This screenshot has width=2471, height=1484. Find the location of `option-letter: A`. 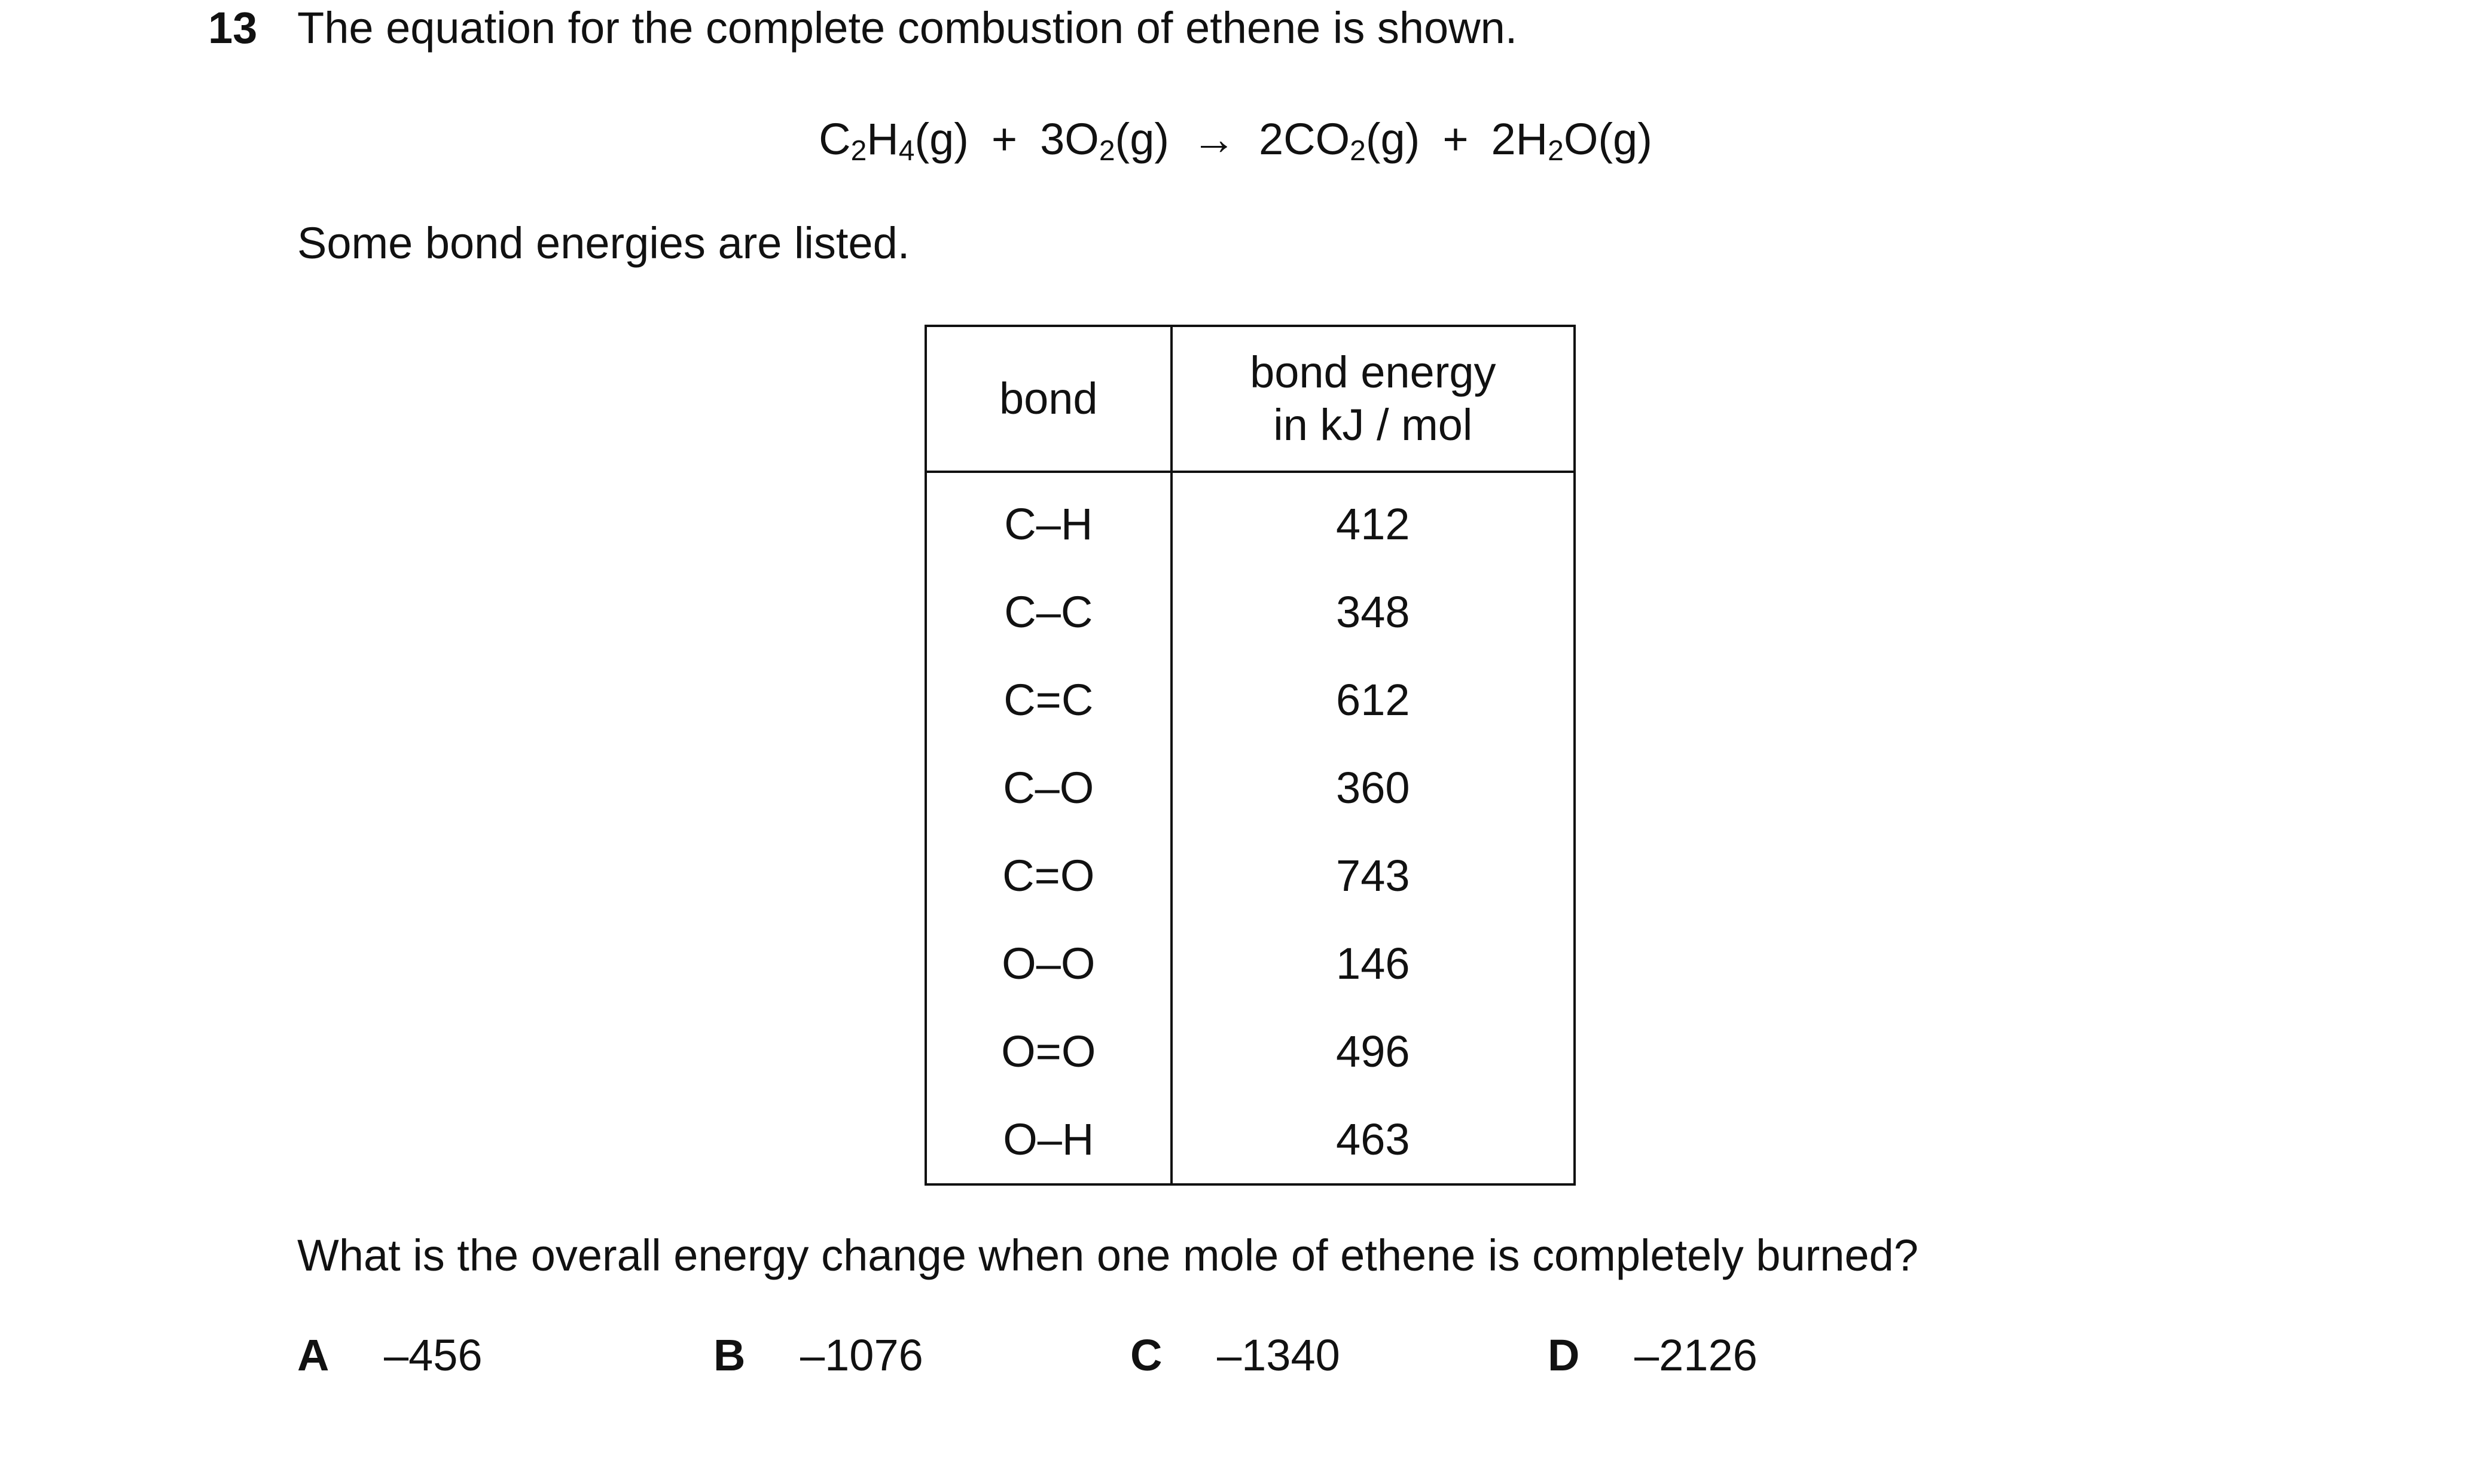

option-letter: A is located at coordinates (313, 1355).